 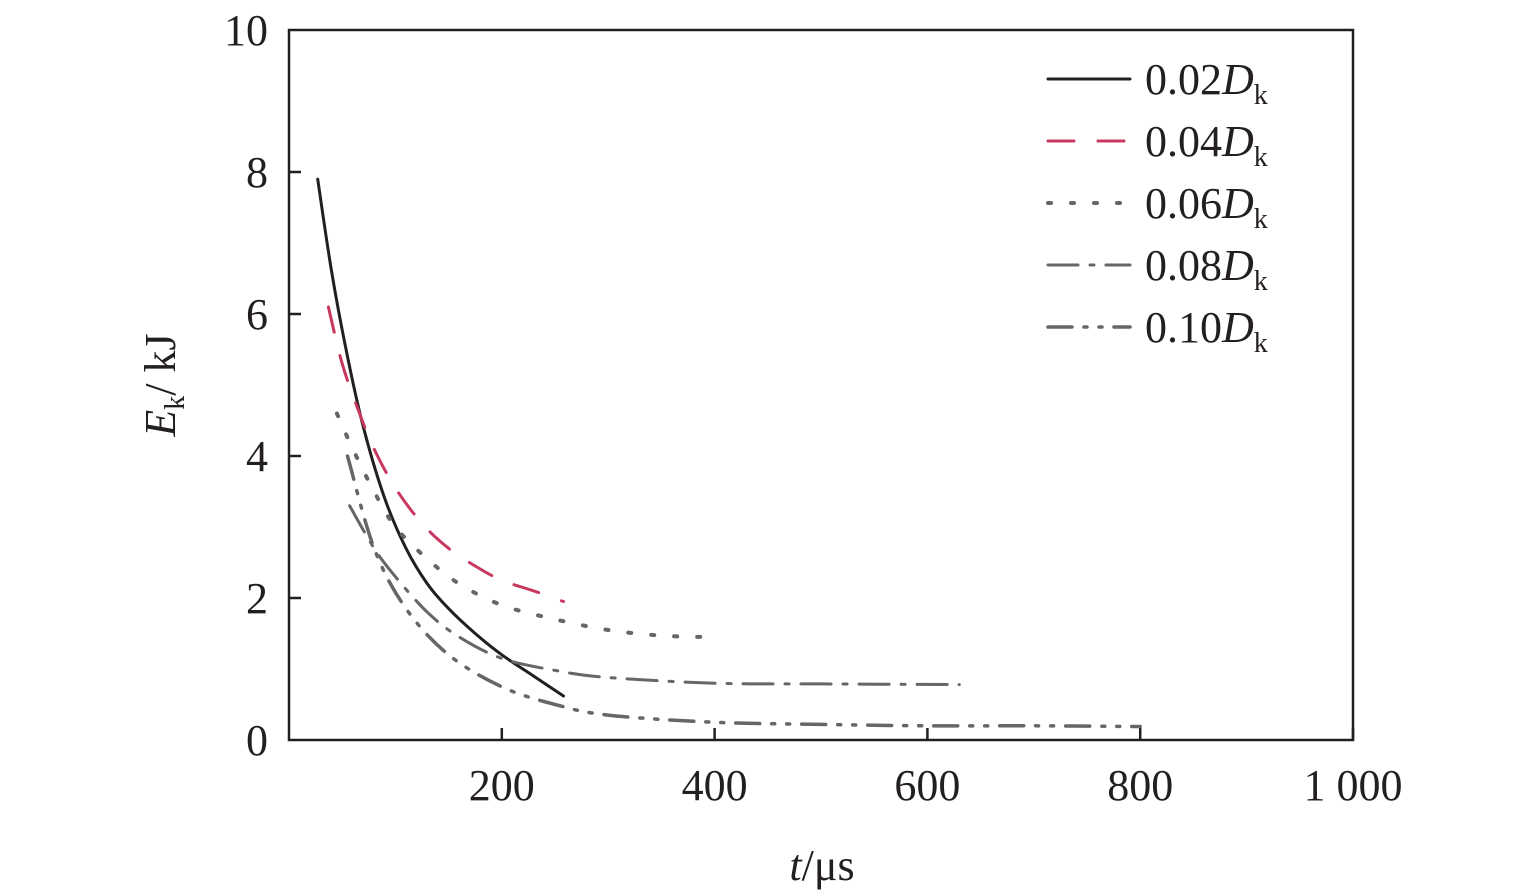 I want to click on y-axis-variable: E, so click(x=160, y=424).